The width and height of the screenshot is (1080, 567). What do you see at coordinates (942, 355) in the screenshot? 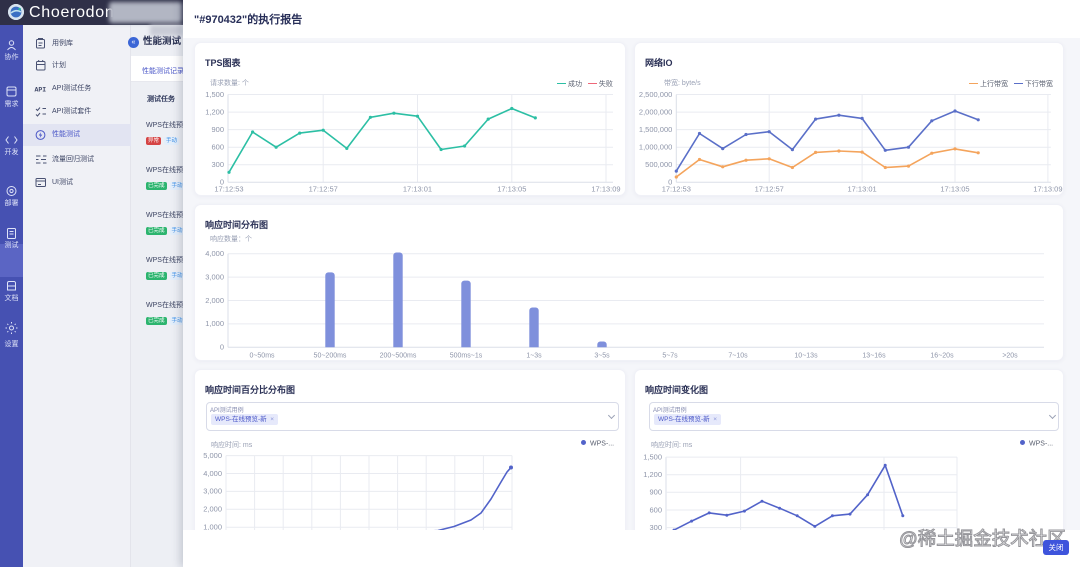
I see `svg-text: 16~20s` at bounding box center [942, 355].